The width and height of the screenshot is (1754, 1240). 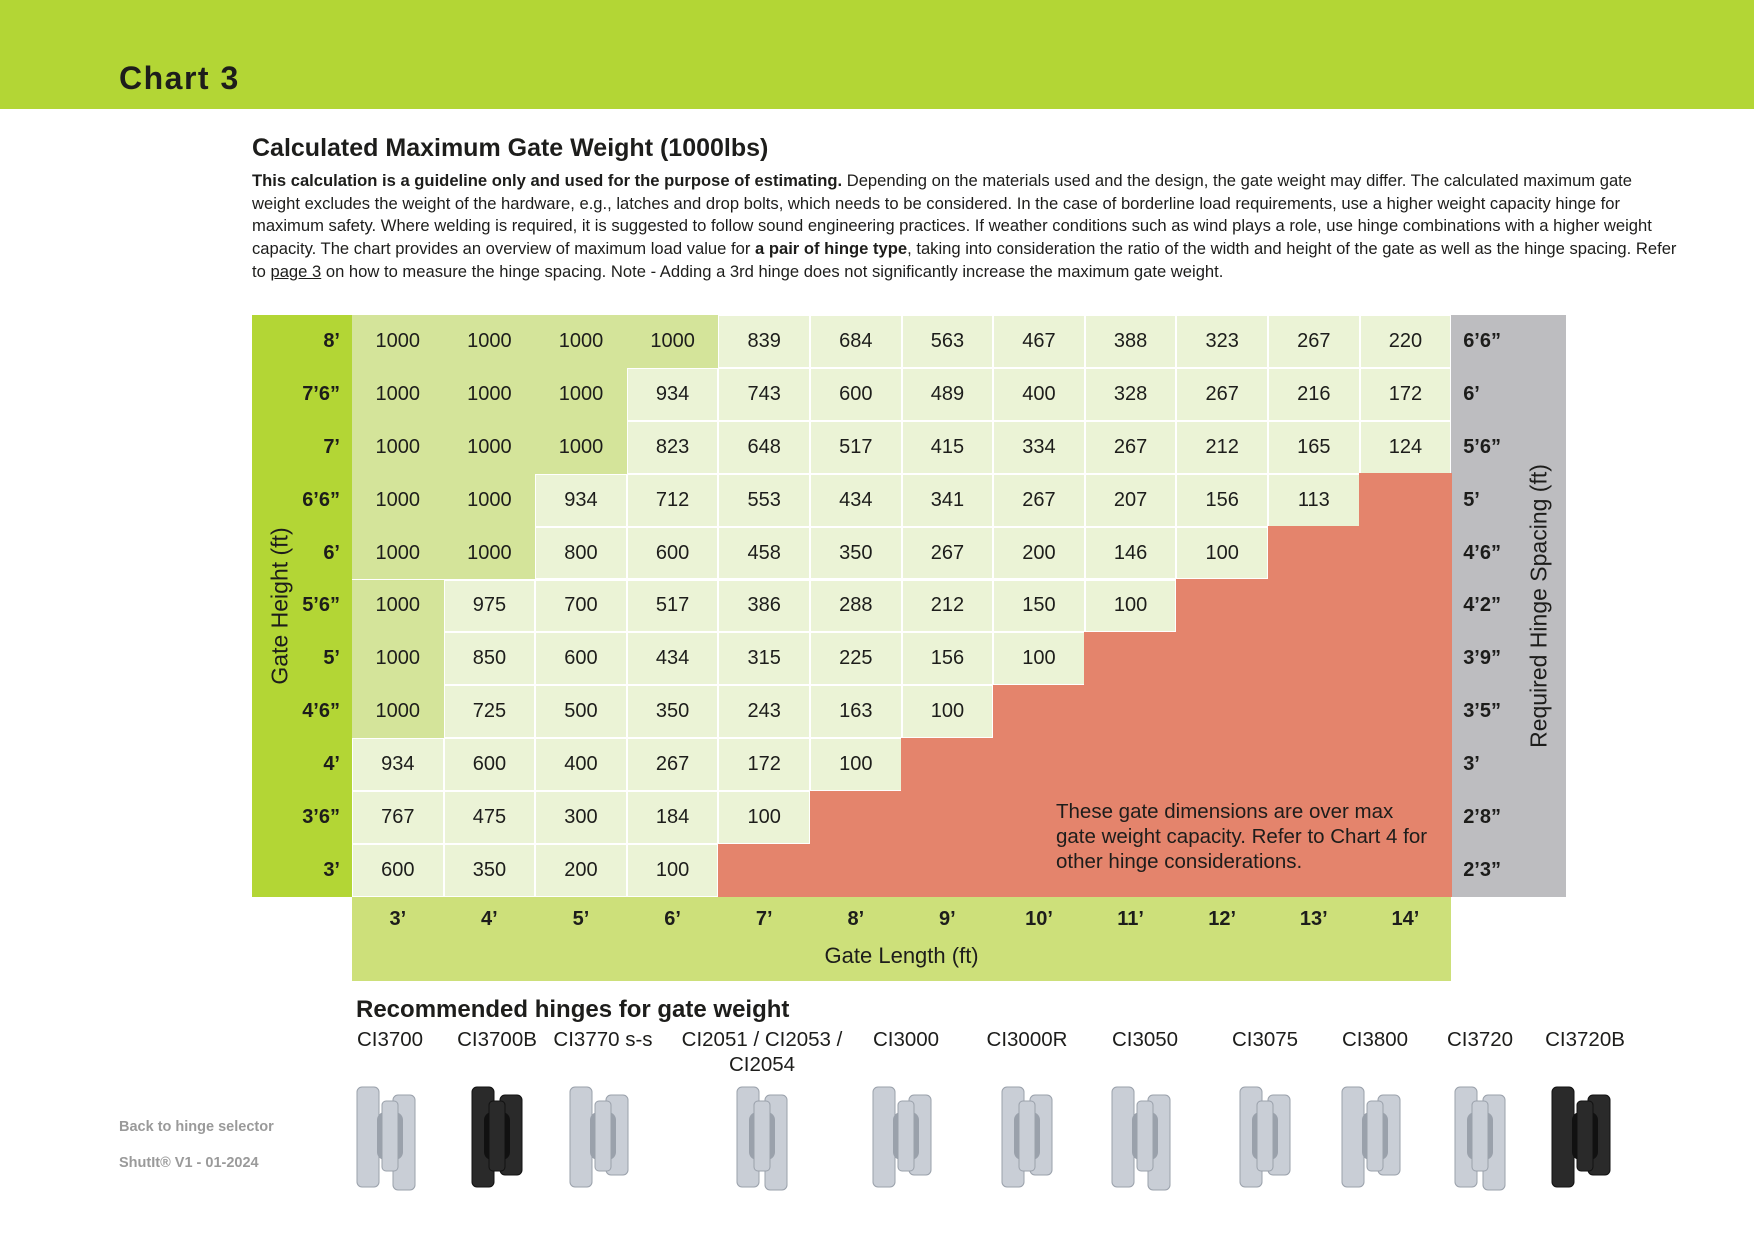 I want to click on weight-cell: 156, so click(x=947, y=659).